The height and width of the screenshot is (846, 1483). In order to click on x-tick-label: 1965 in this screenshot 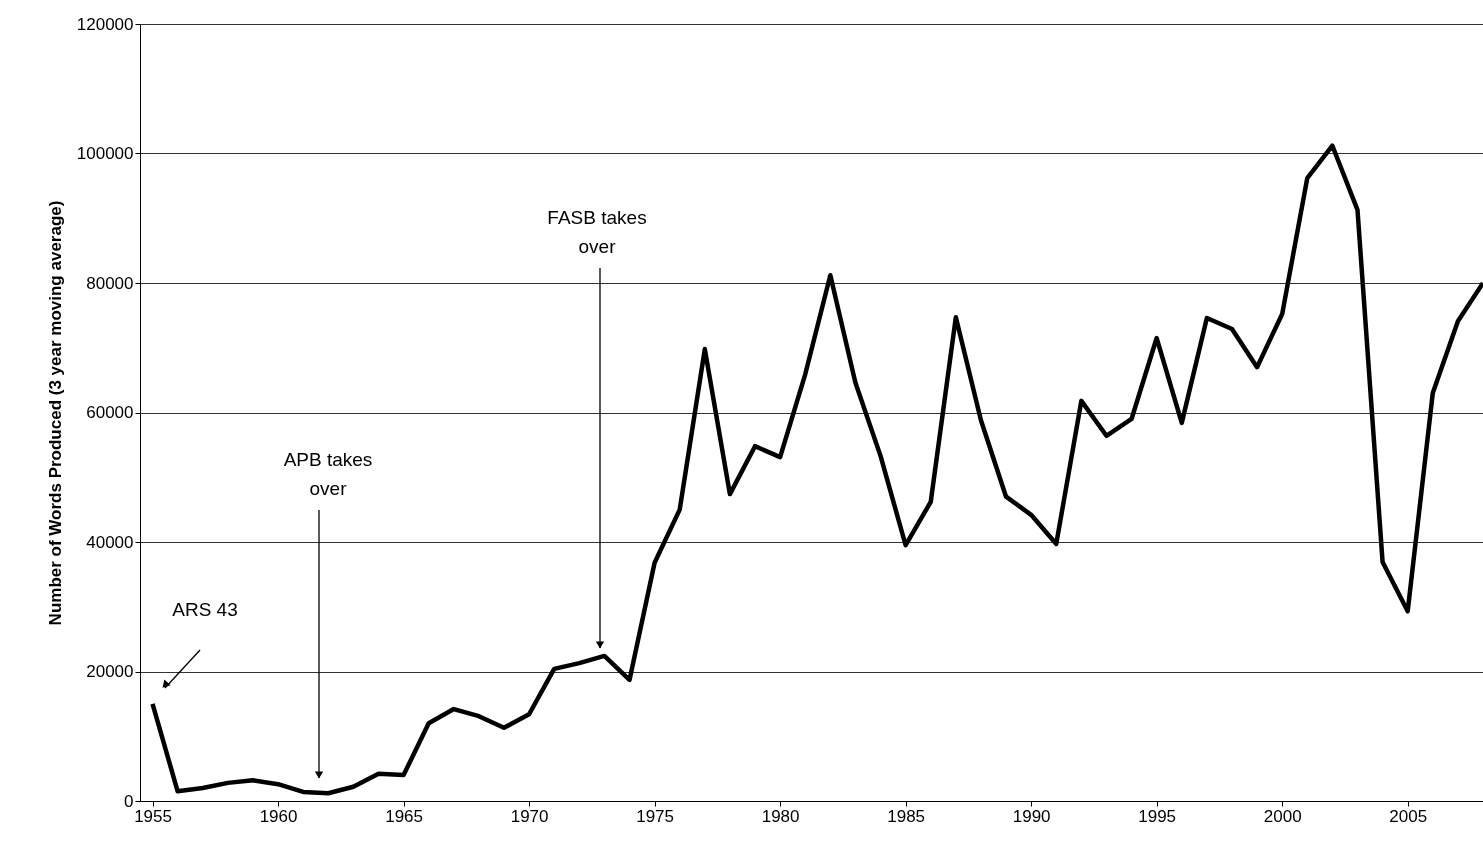, I will do `click(404, 816)`.